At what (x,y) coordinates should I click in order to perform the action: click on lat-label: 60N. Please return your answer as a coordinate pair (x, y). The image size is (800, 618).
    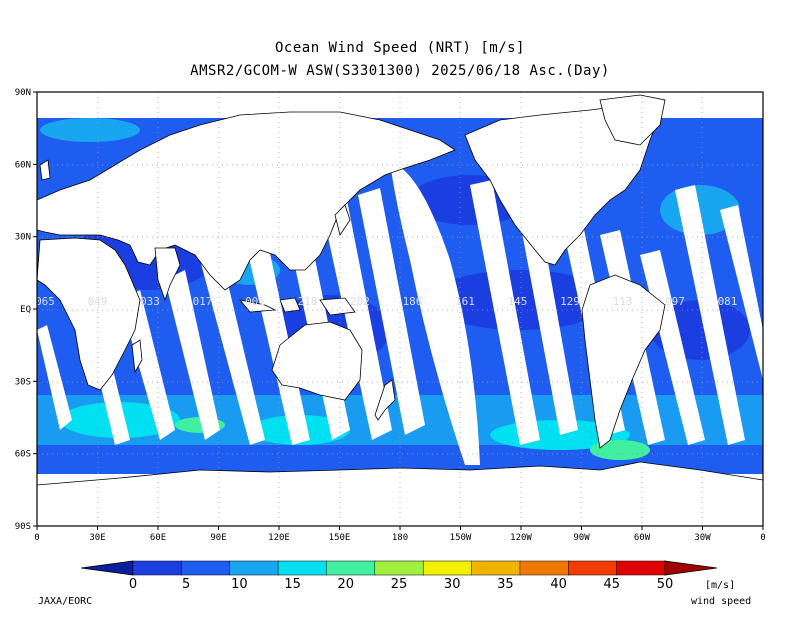
    Looking at the image, I should click on (23, 165).